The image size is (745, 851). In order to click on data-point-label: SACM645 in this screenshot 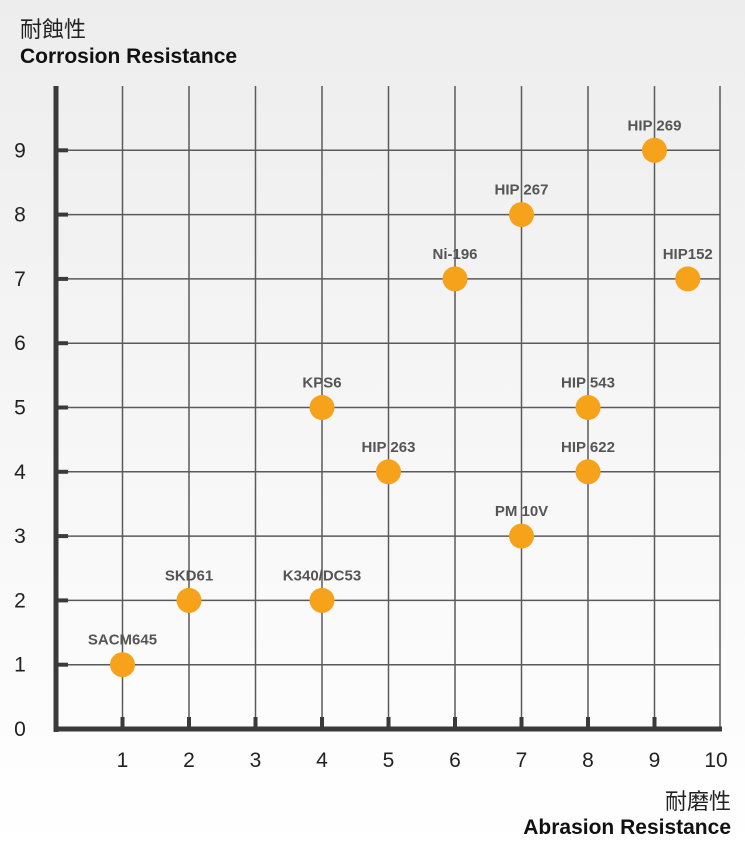, I will do `click(122, 640)`.